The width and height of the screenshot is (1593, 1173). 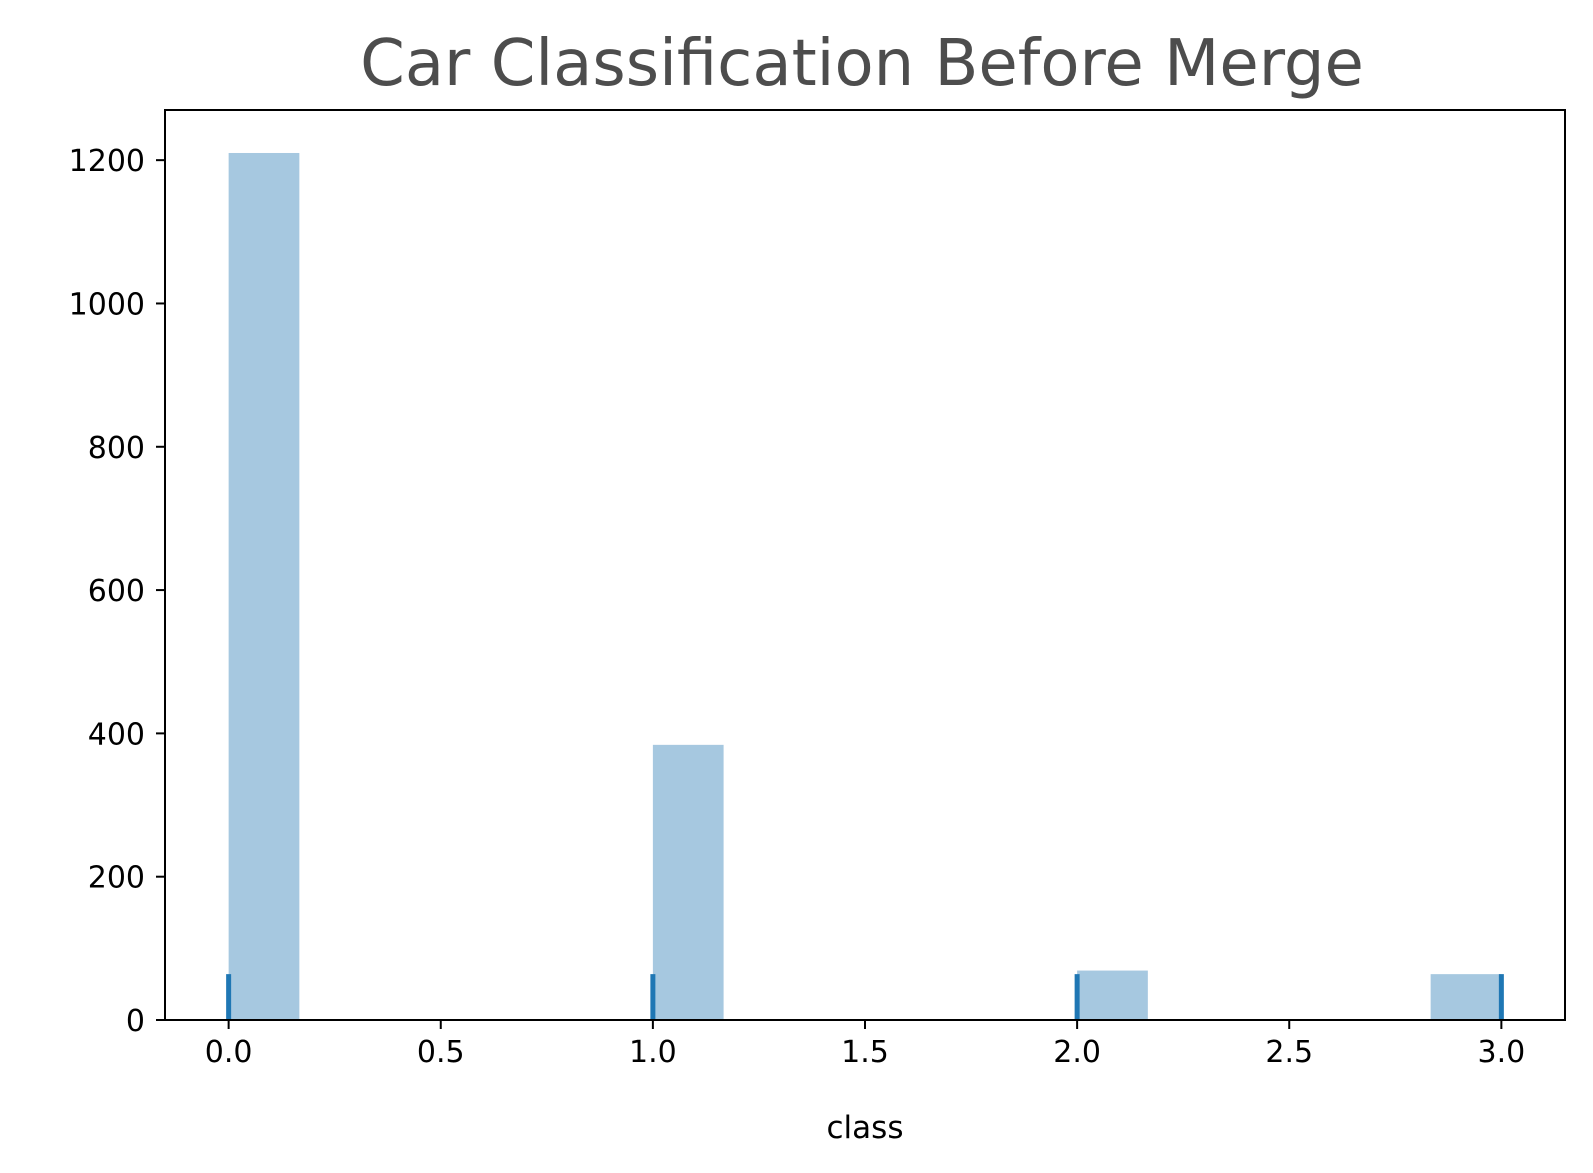 I want to click on y-tick-label: 200, so click(x=116, y=878).